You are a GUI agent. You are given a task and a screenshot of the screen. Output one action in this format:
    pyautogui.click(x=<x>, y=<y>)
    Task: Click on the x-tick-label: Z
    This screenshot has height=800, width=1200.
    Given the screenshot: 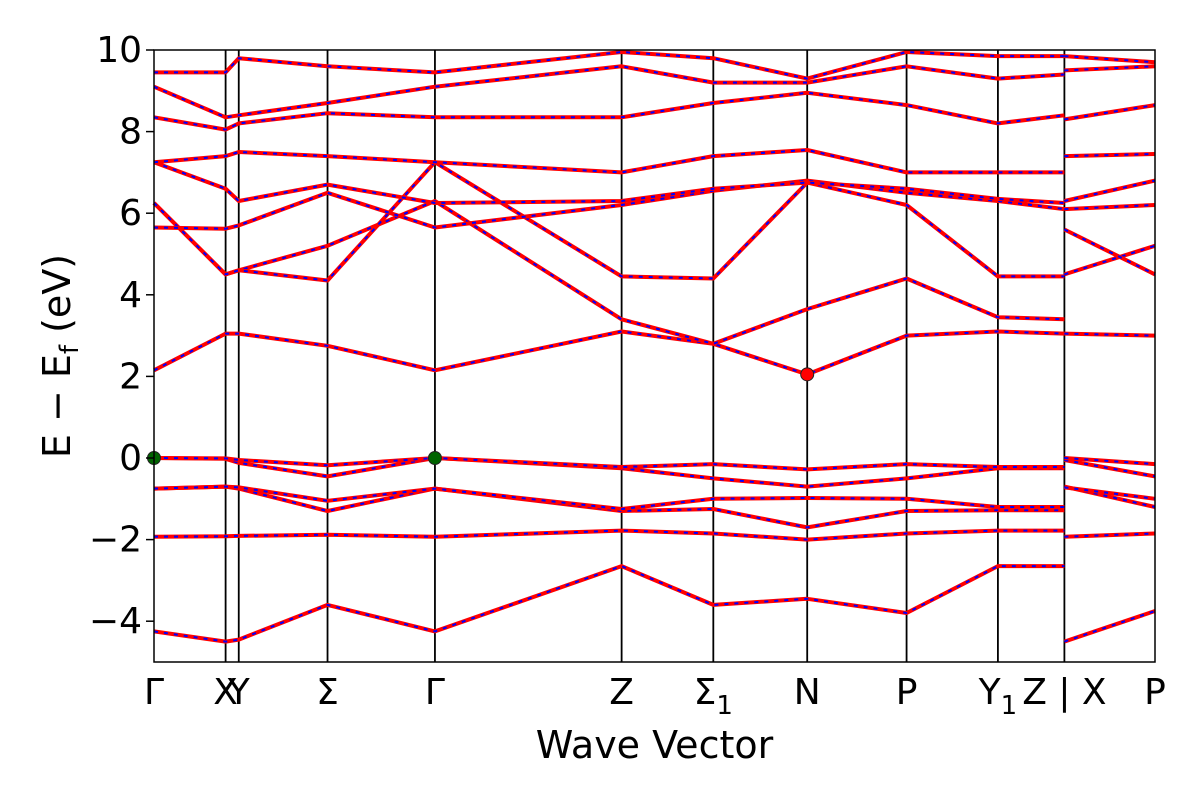 What is the action you would take?
    pyautogui.click(x=621, y=692)
    